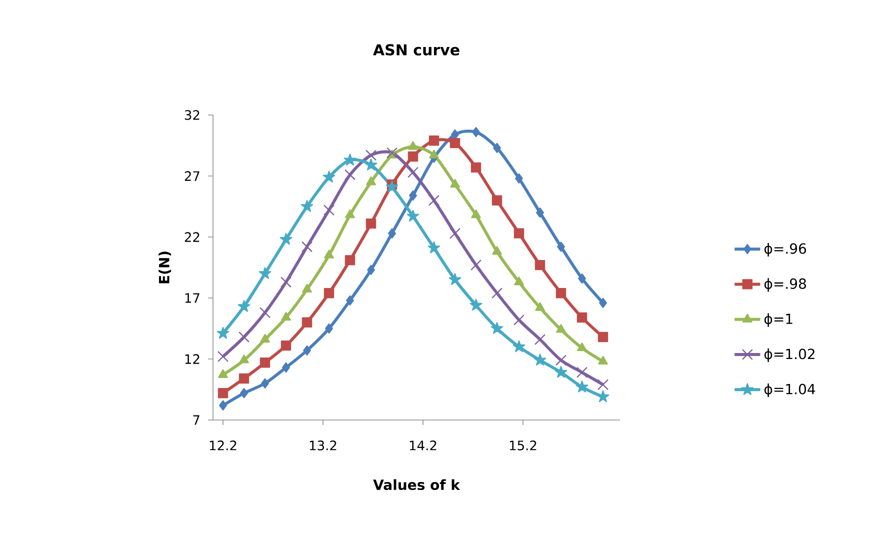 The height and width of the screenshot is (552, 887). Describe the element at coordinates (785, 250) in the screenshot. I see `legend-label: ϕ=.96` at that location.